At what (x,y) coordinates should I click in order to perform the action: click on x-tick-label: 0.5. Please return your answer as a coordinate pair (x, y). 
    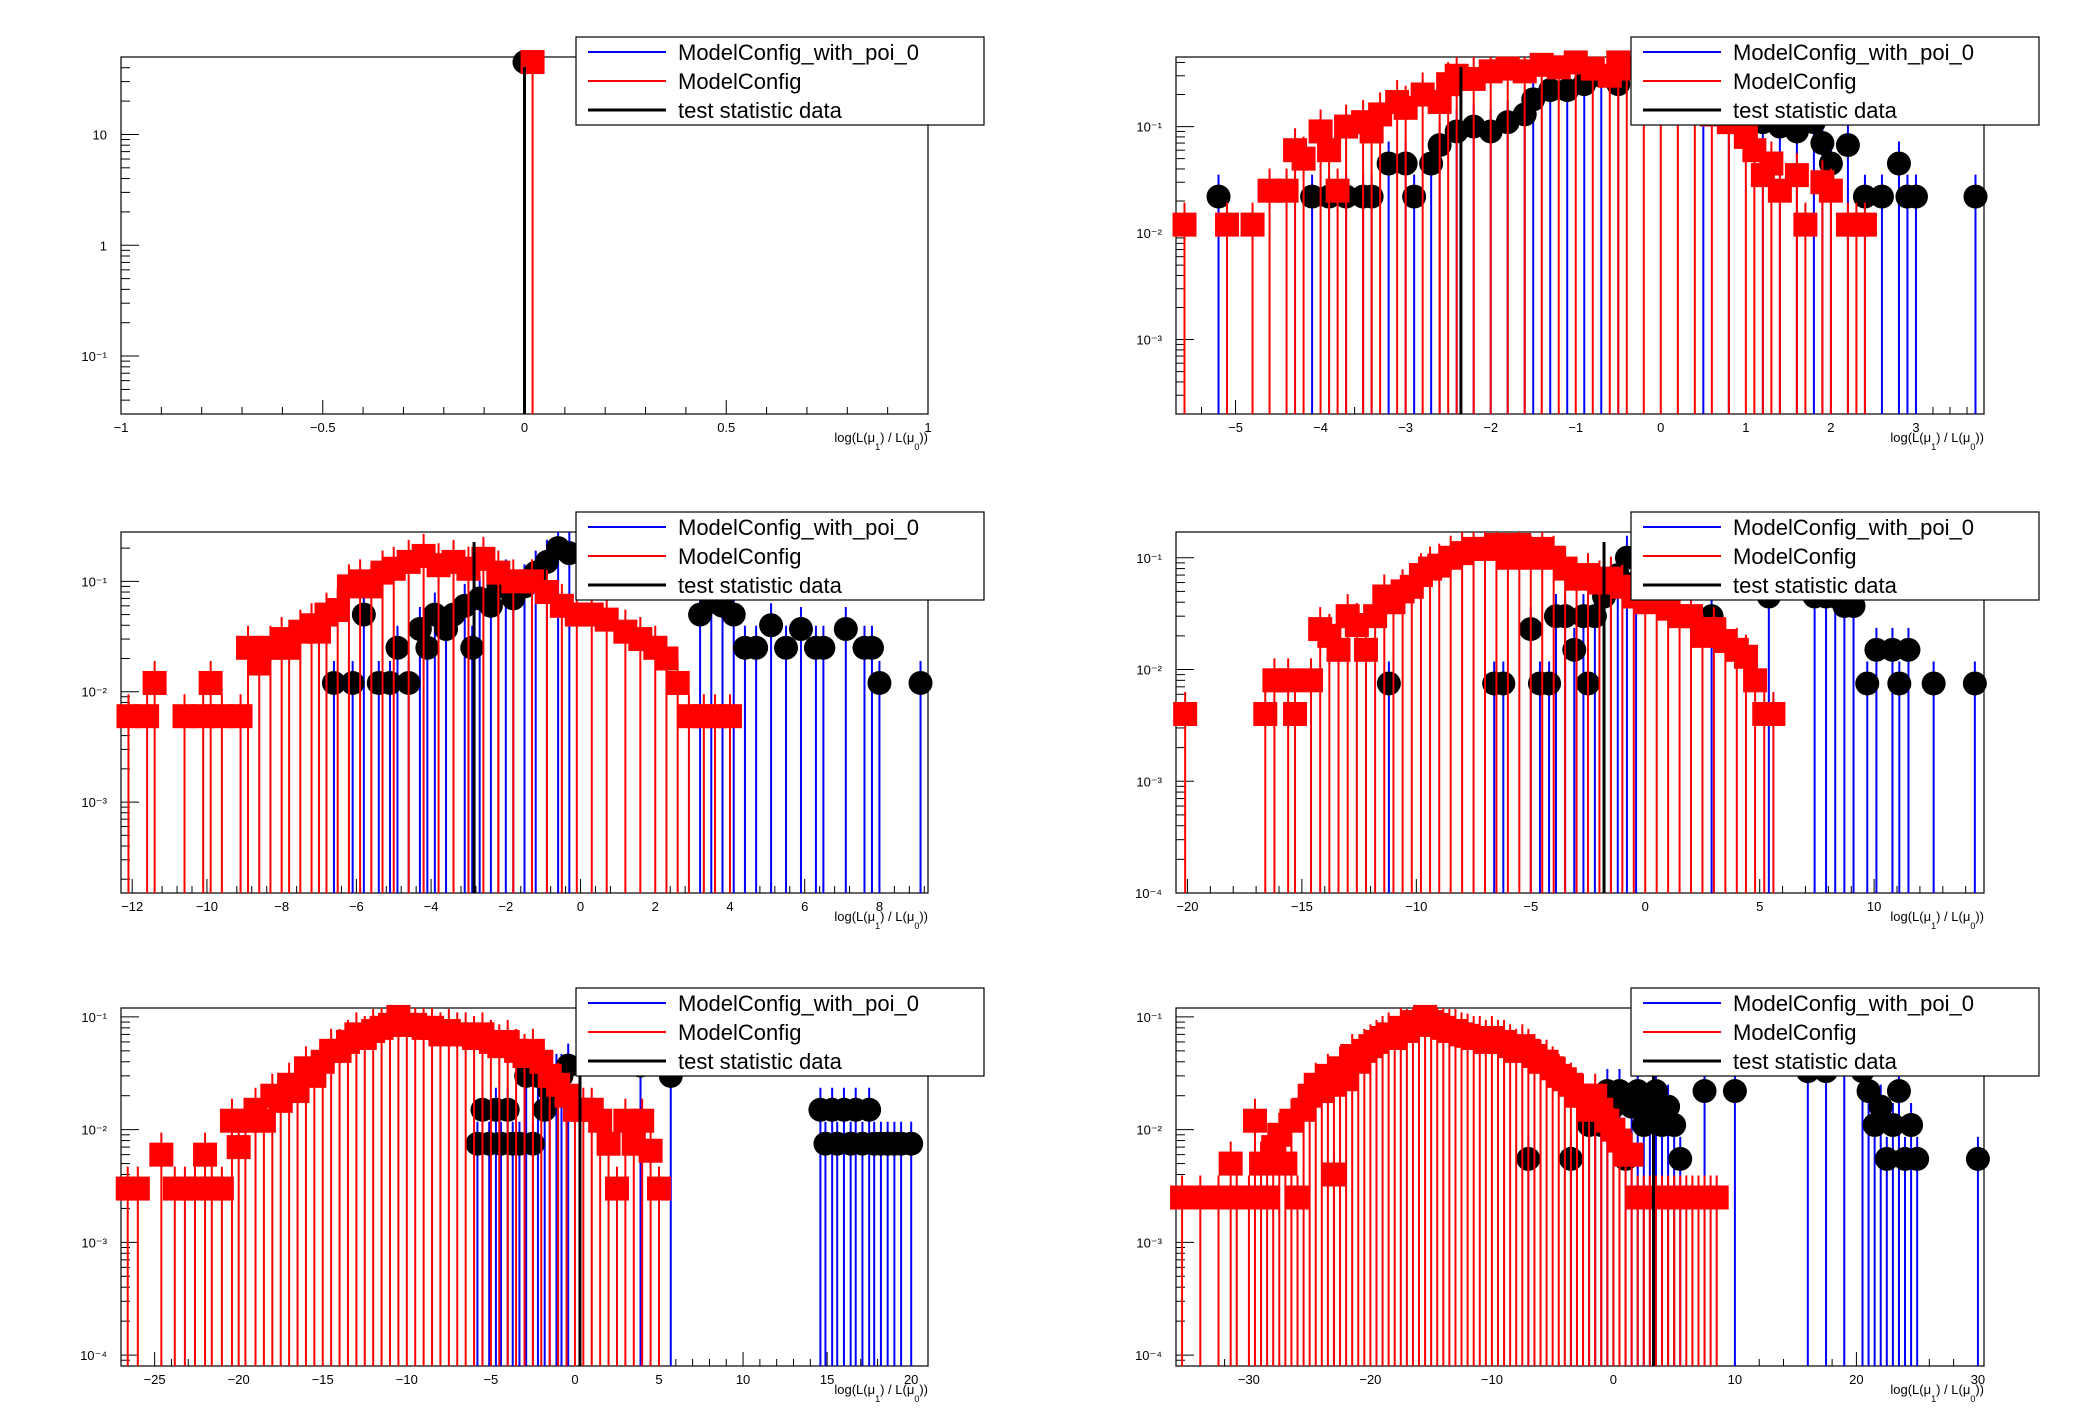
    Looking at the image, I should click on (726, 427).